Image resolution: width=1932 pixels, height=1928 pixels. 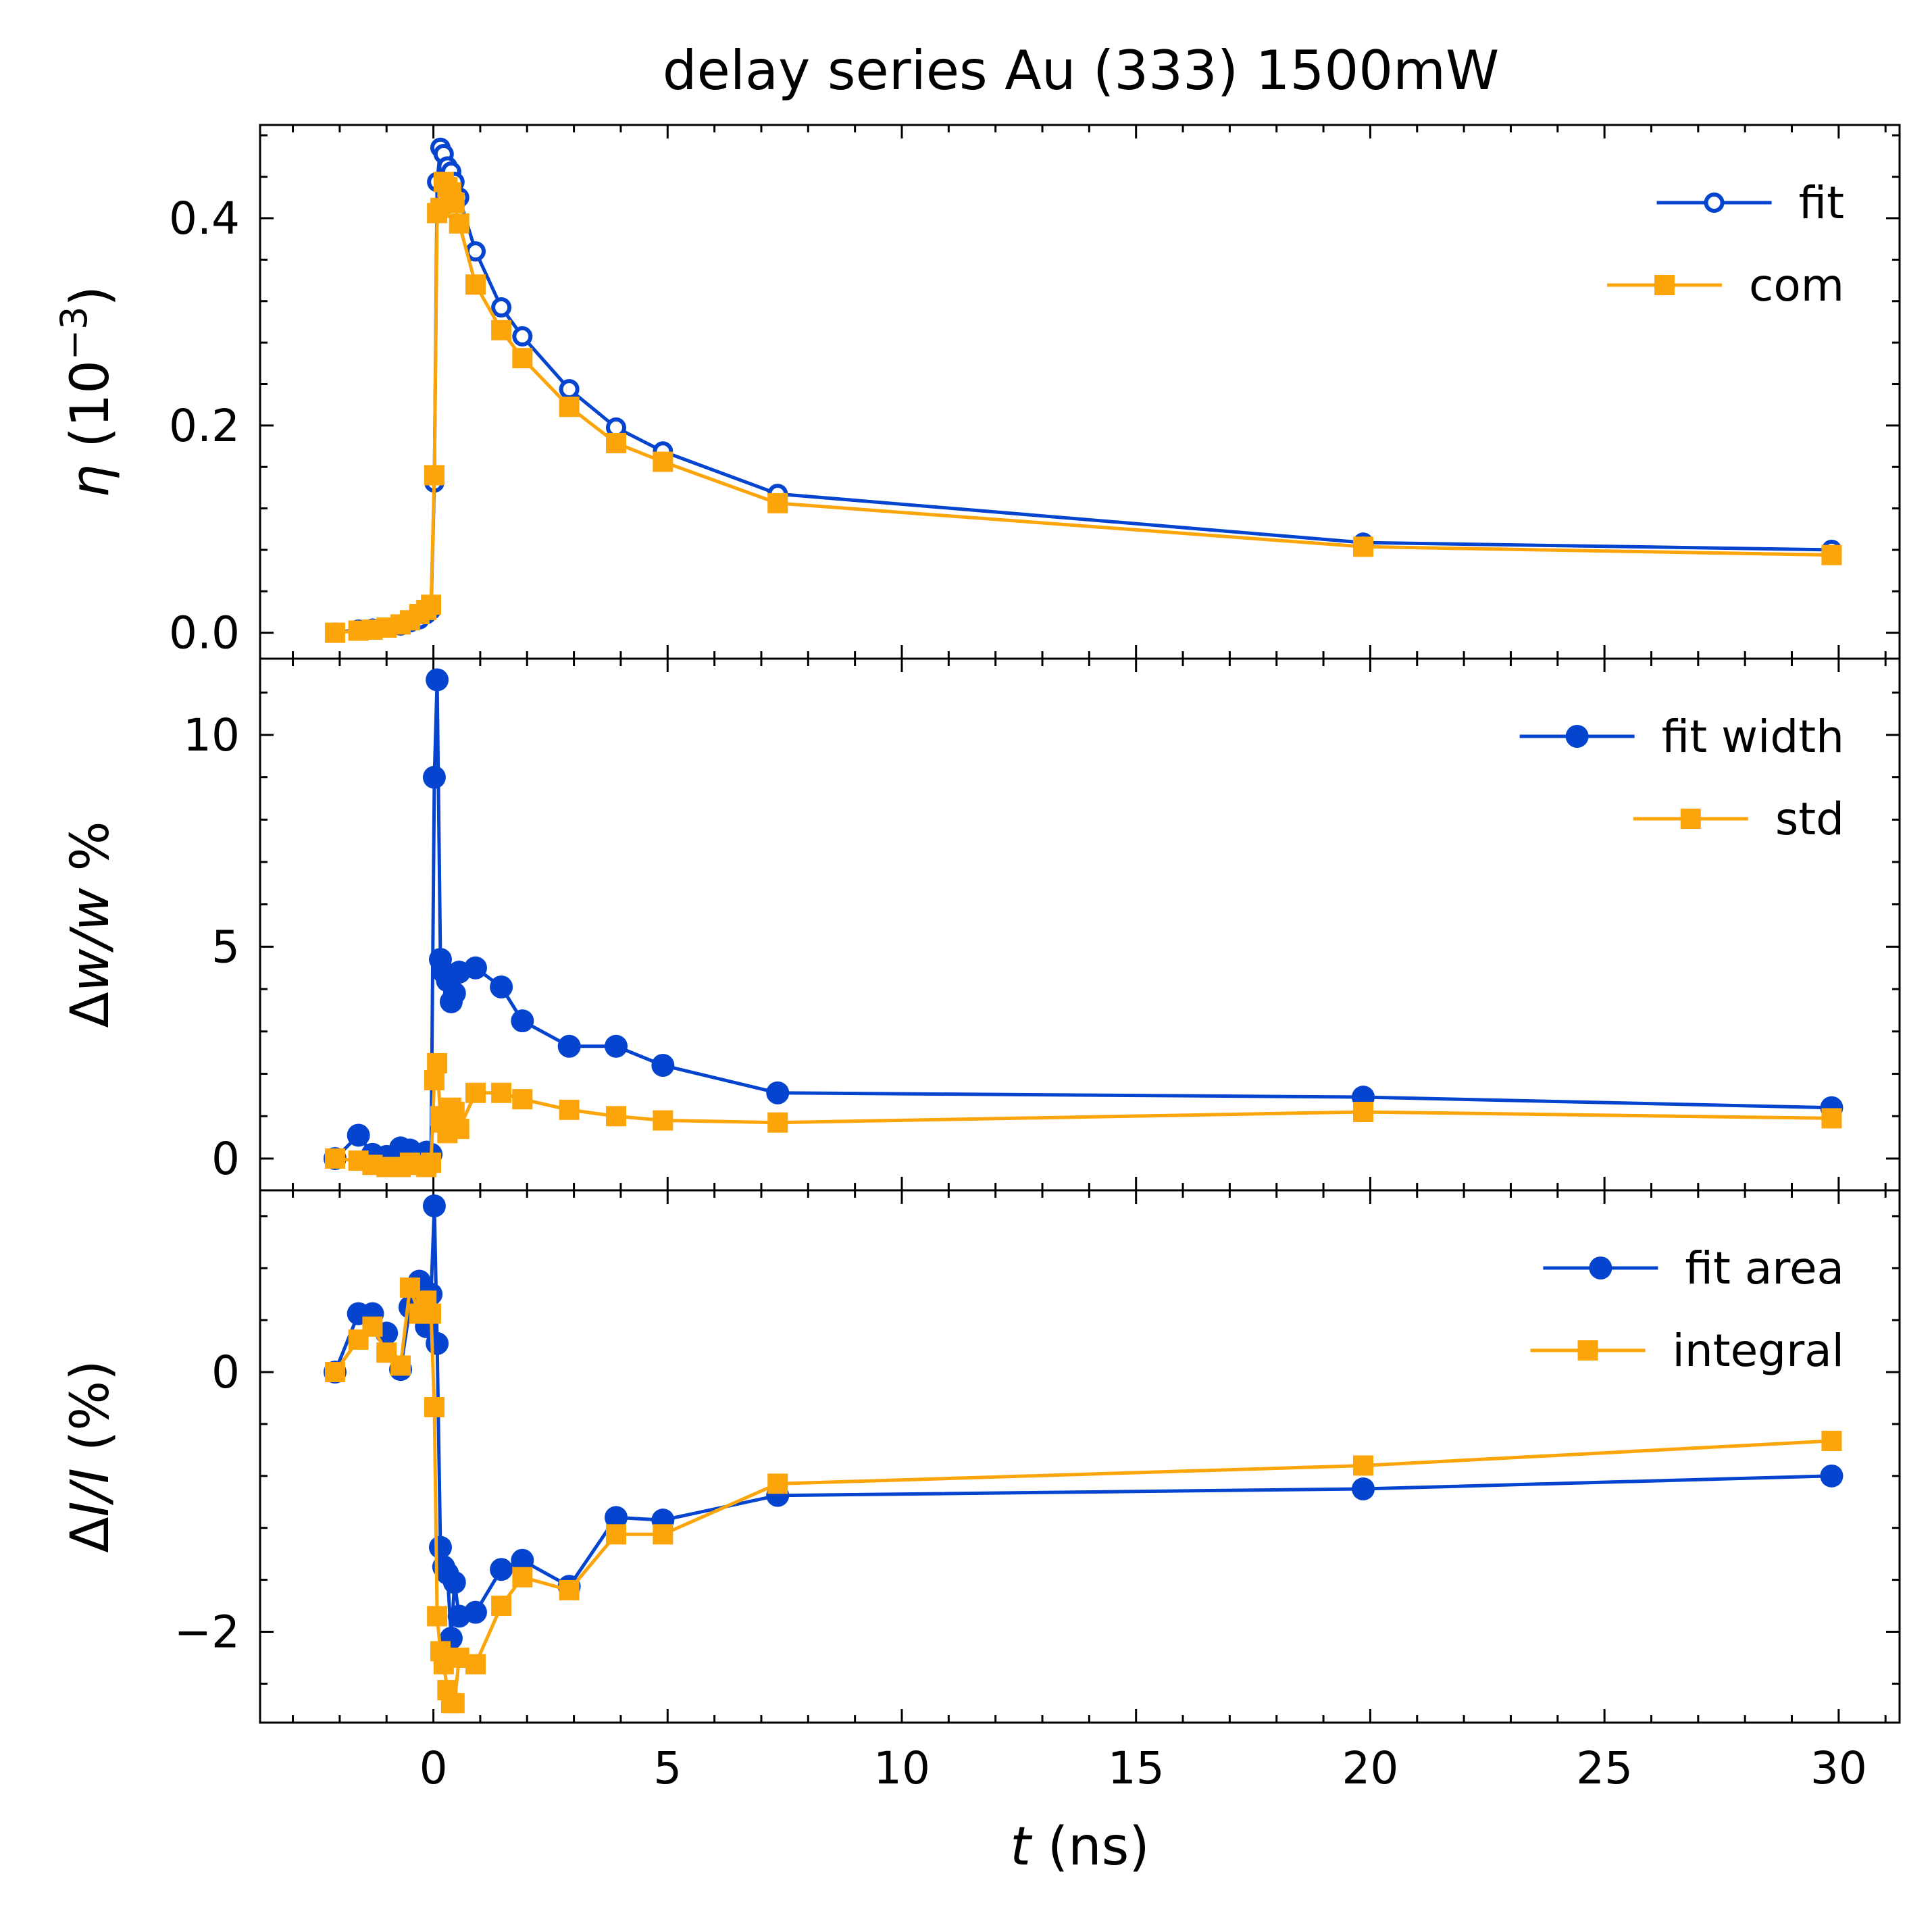 What do you see at coordinates (90, 940) in the screenshot?
I see `y-axis-label-symbol: w/w` at bounding box center [90, 940].